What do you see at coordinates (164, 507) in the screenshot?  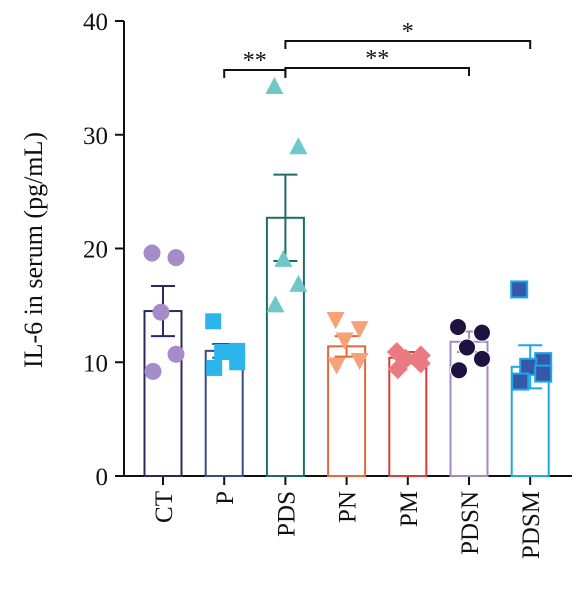 I see `category-label-ct: CT` at bounding box center [164, 507].